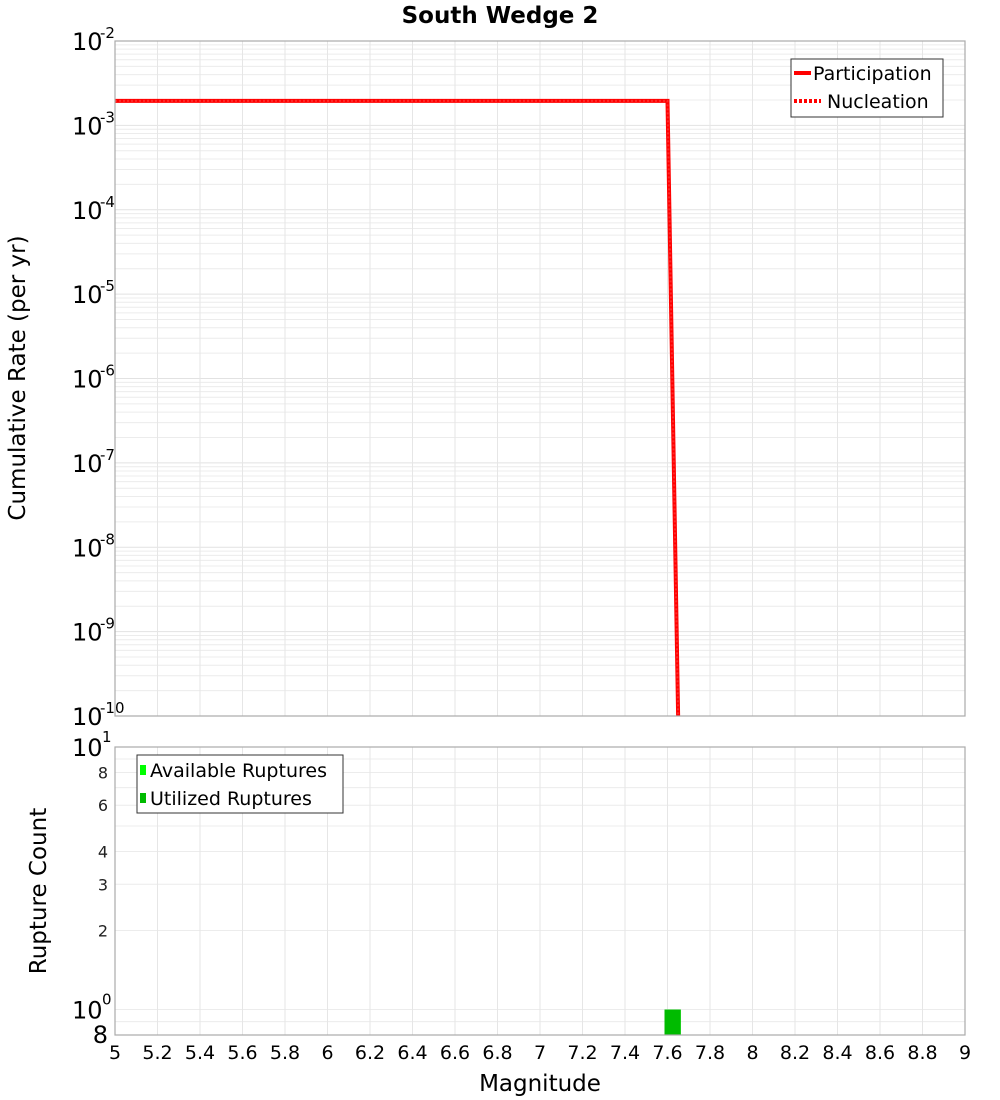  Describe the element at coordinates (285, 1053) in the screenshot. I see `x-tick-label: 5.8` at that location.